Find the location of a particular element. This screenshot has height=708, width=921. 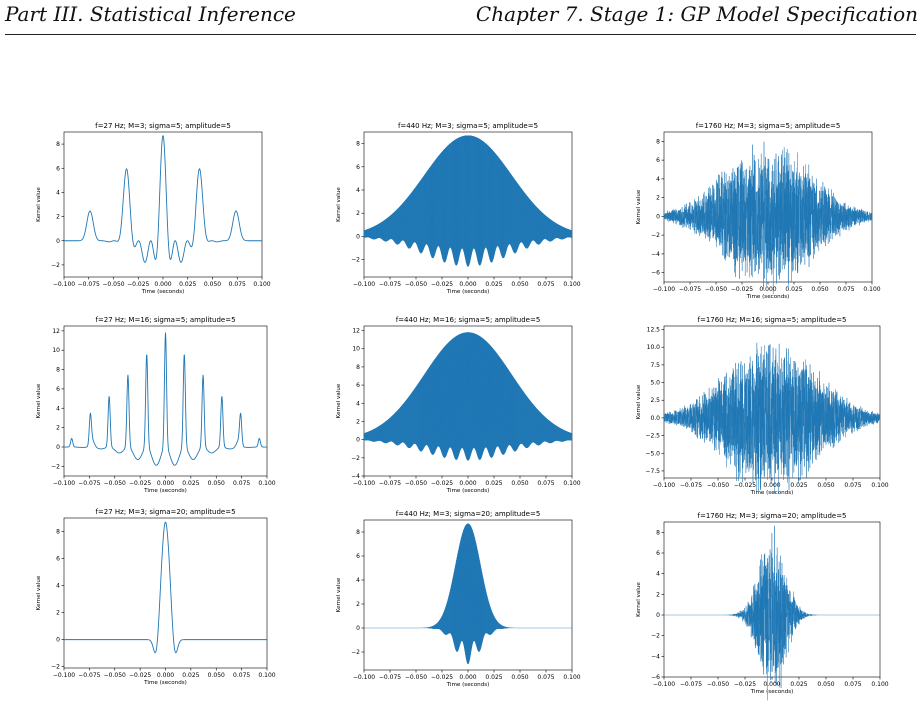

y-tick-label: 7.5 is located at coordinates (655, 365).